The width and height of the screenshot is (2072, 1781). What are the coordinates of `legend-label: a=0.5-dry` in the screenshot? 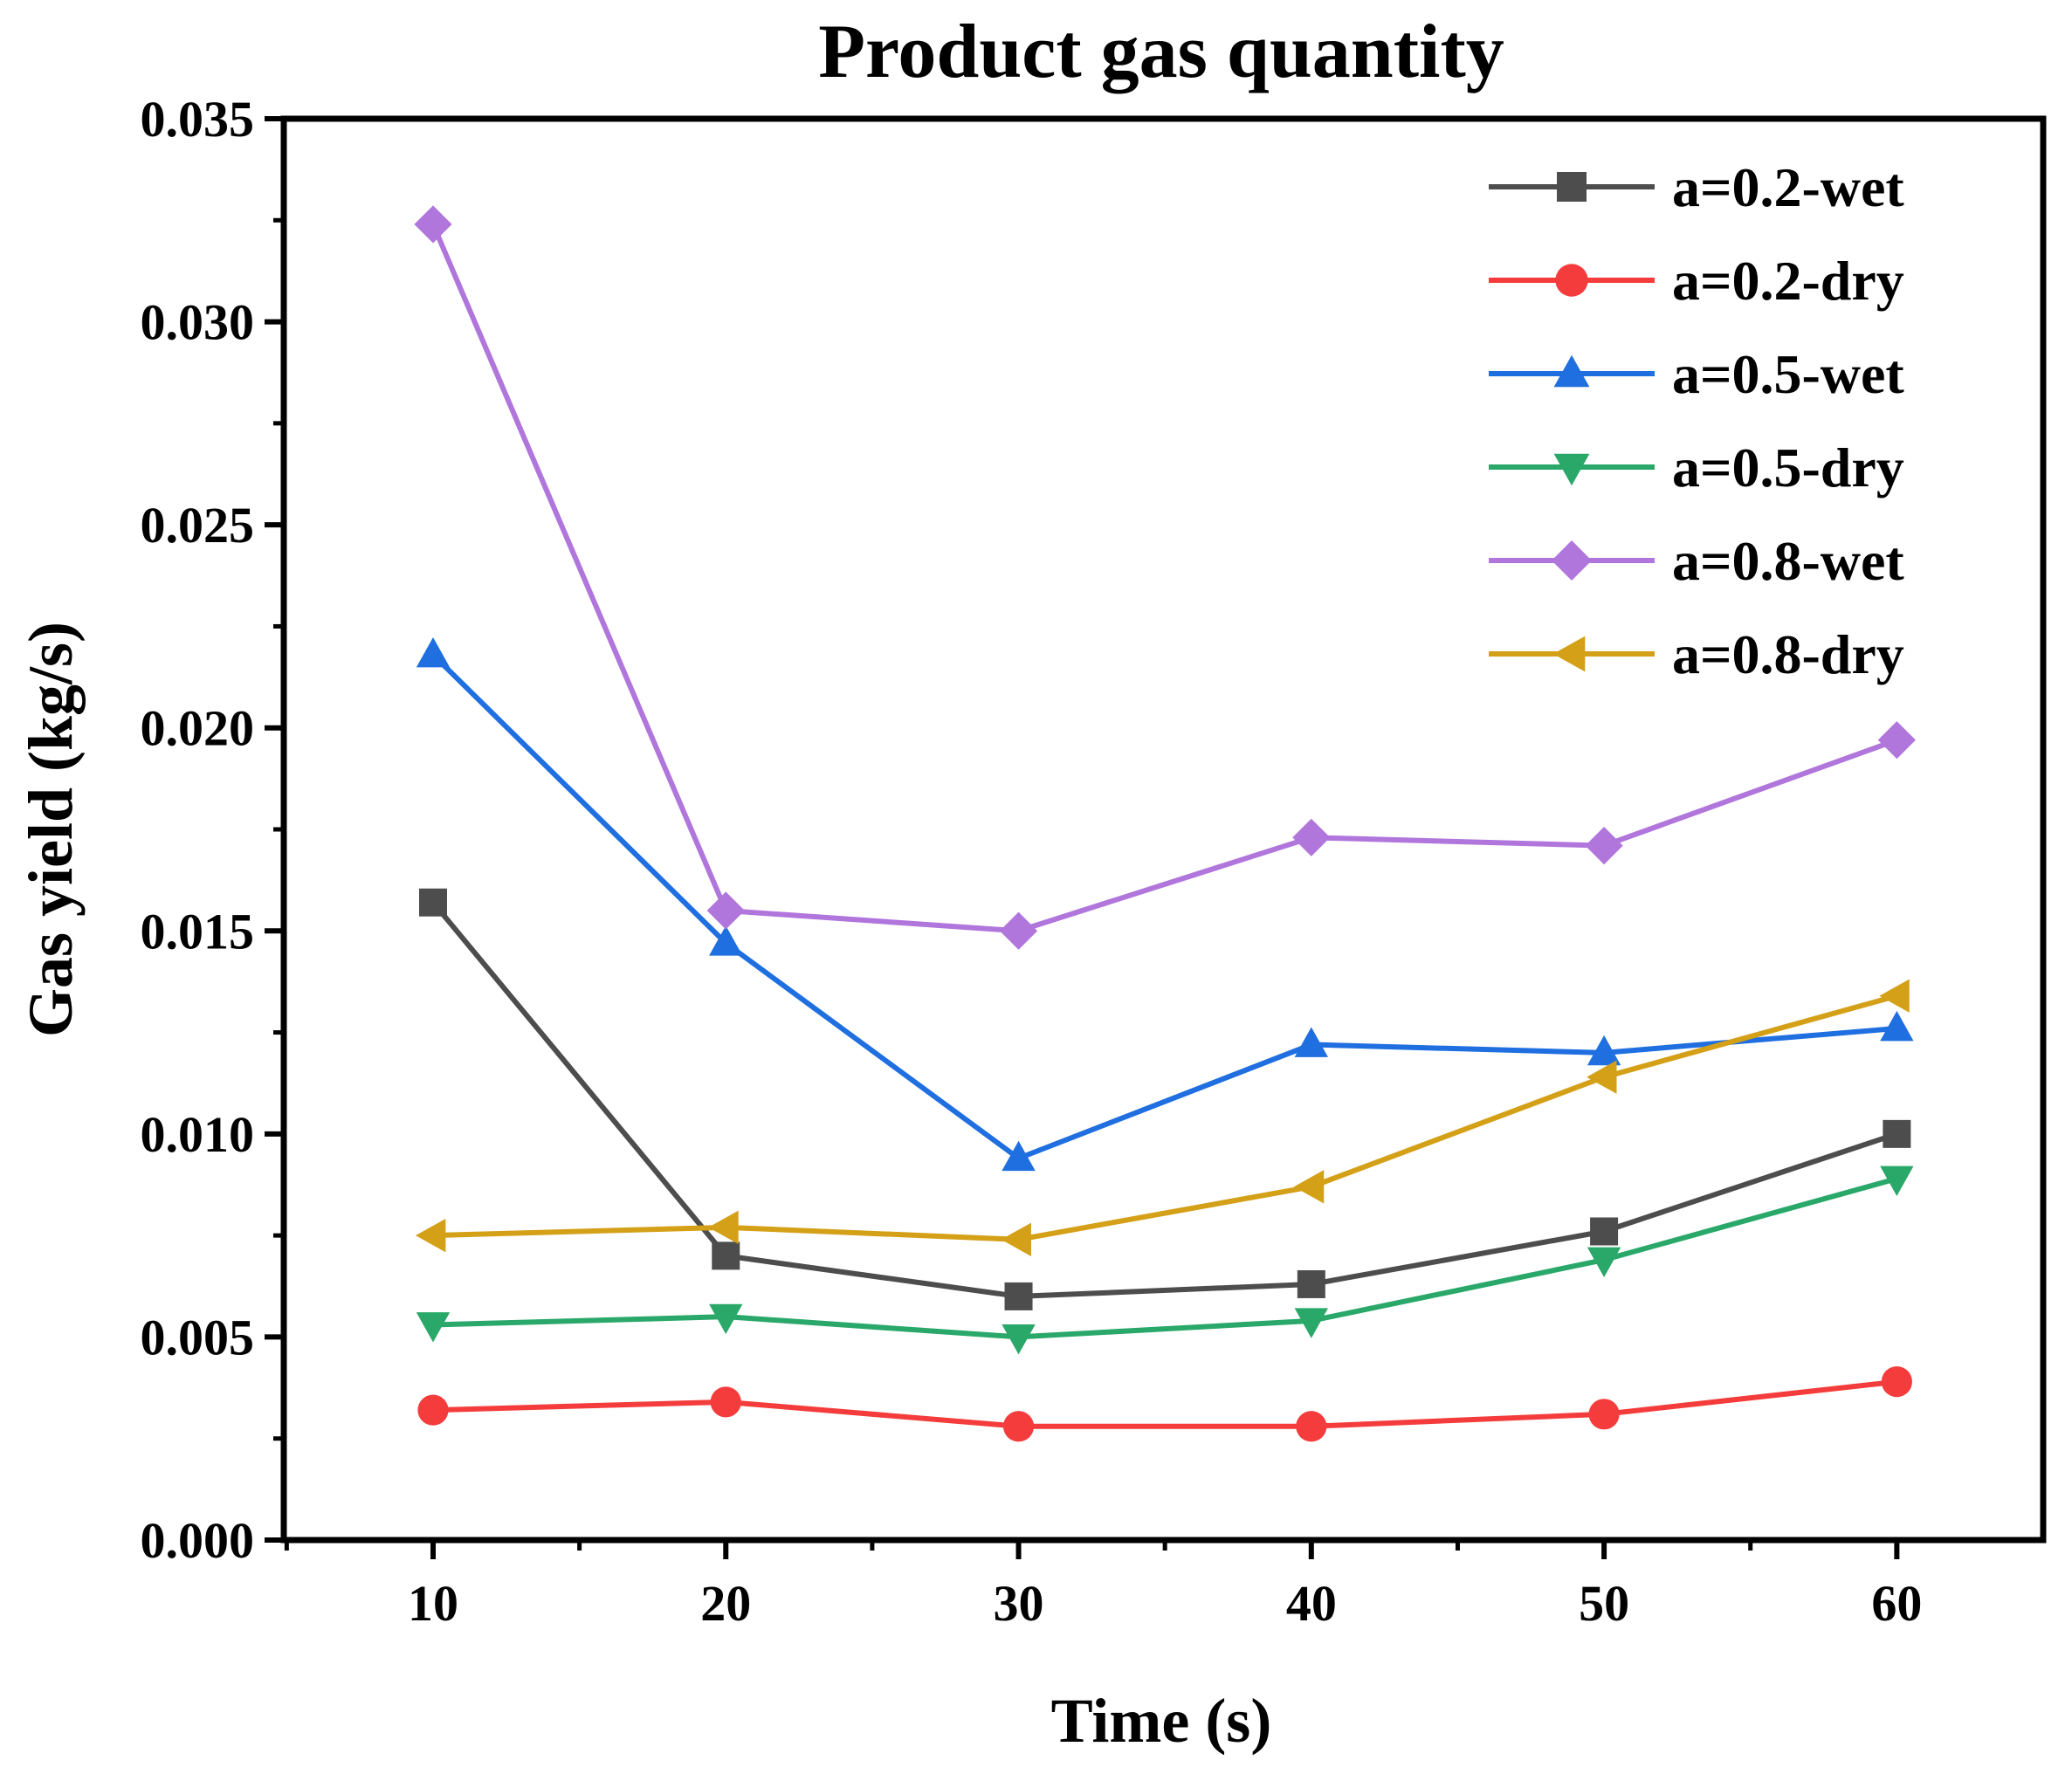 It's located at (1788, 468).